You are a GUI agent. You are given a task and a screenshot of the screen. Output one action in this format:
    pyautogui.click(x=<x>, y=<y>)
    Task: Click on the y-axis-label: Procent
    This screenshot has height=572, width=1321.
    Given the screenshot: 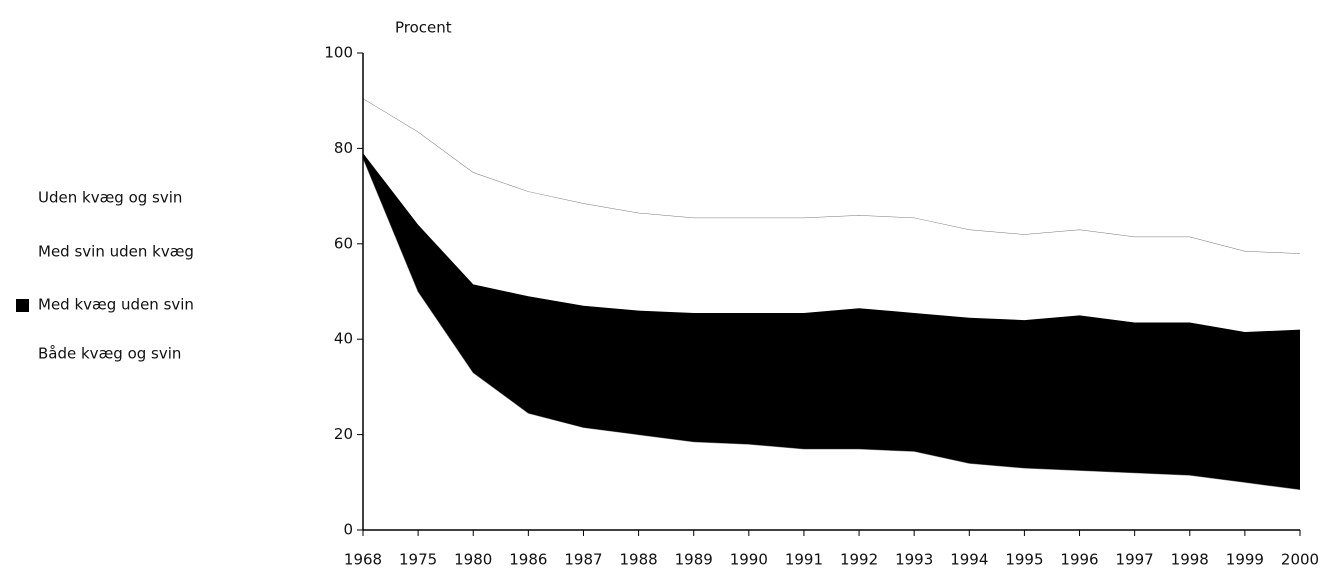 What is the action you would take?
    pyautogui.click(x=423, y=28)
    